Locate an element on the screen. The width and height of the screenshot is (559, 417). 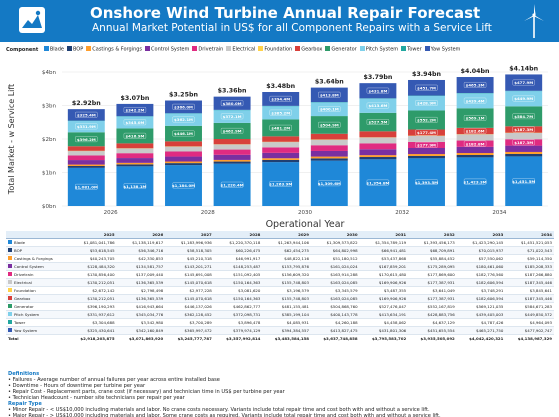
table-cell: $428,883,756 is located at coordinates (432, 314).